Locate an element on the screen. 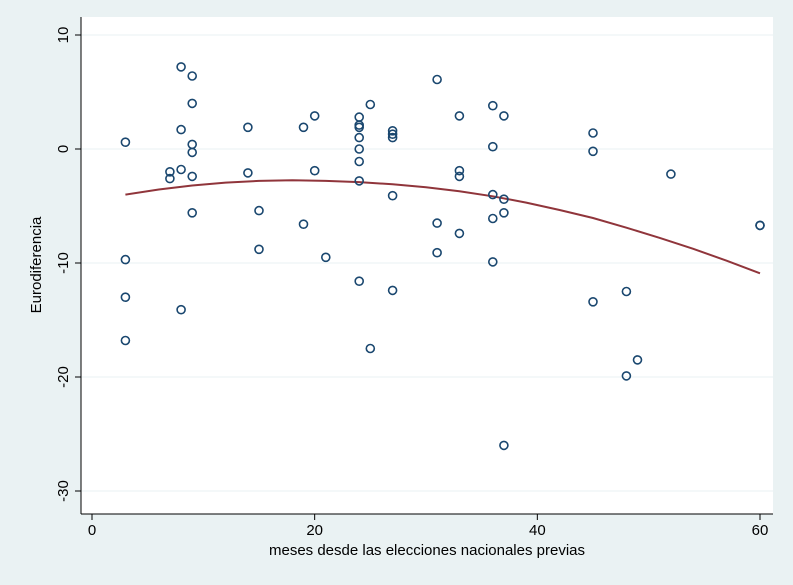 The width and height of the screenshot is (793, 585). y-tick-label: -30 is located at coordinates (63, 491).